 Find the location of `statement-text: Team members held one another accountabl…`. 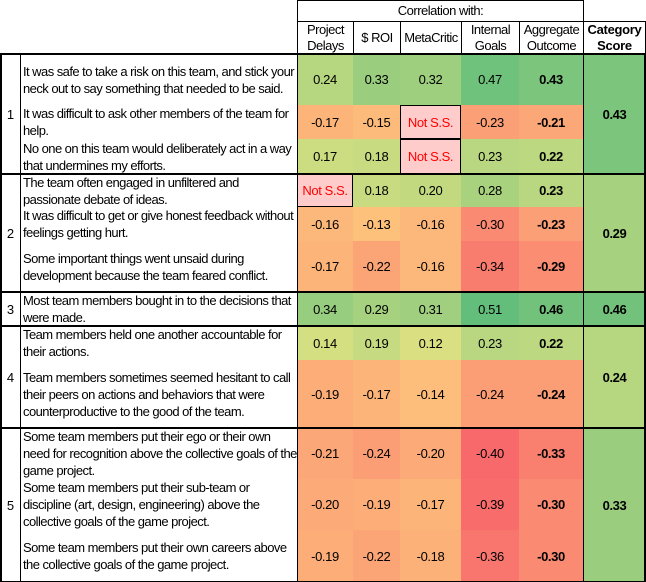

statement-text: Team members held one another accountabl… is located at coordinates (152, 343).